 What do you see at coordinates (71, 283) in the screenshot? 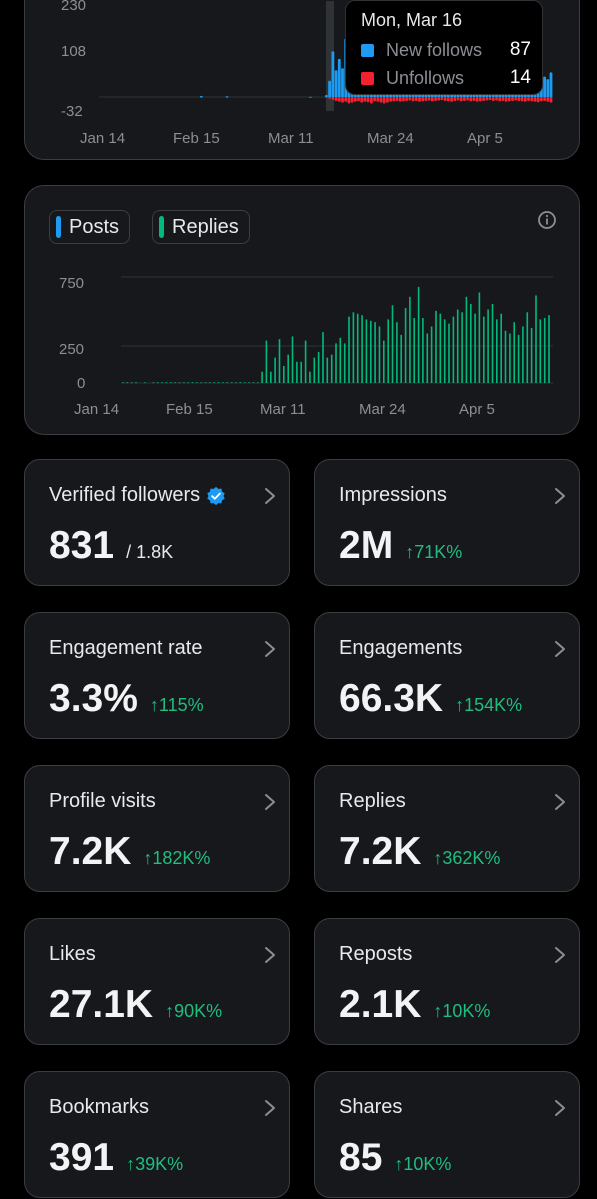
I see `y-tick-750: 750` at bounding box center [71, 283].